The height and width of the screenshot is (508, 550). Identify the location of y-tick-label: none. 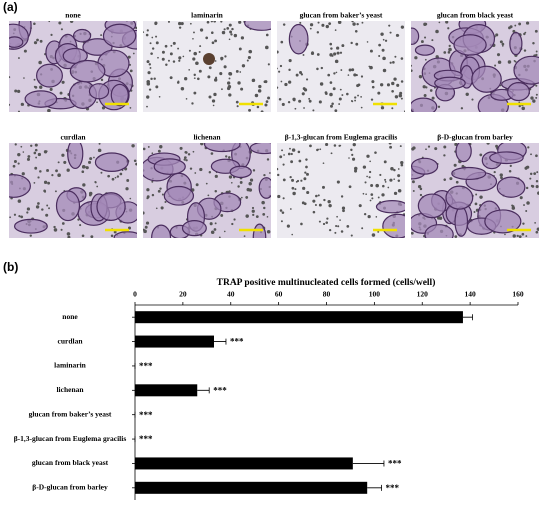
(70, 316).